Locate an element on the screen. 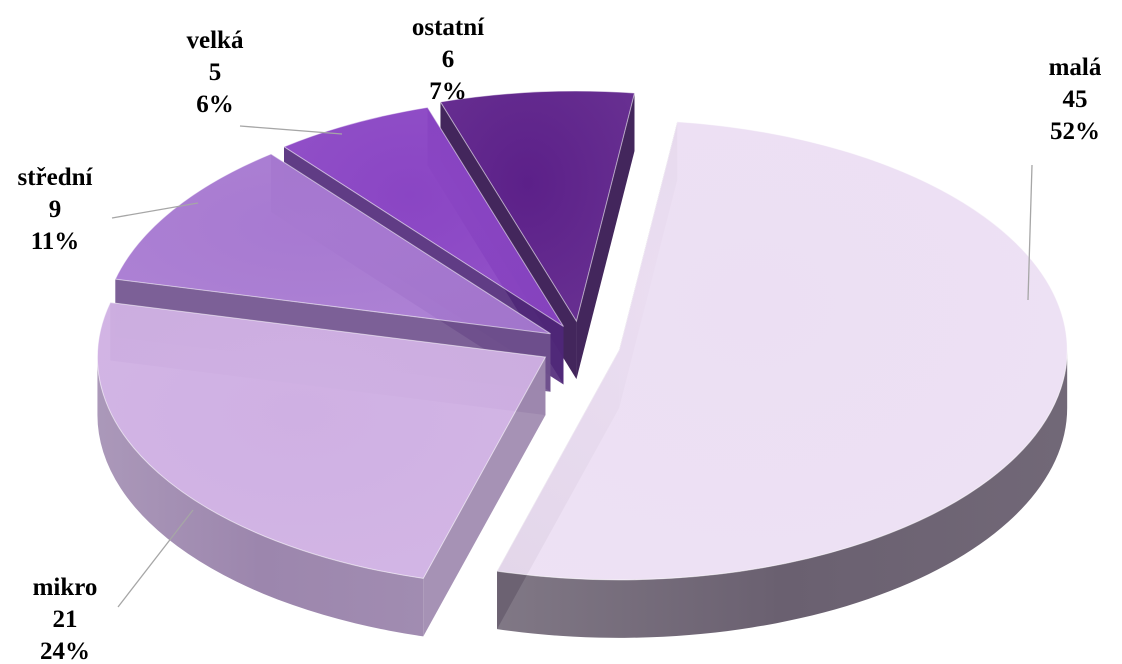  data-label-label-stredni: střední is located at coordinates (56, 177).